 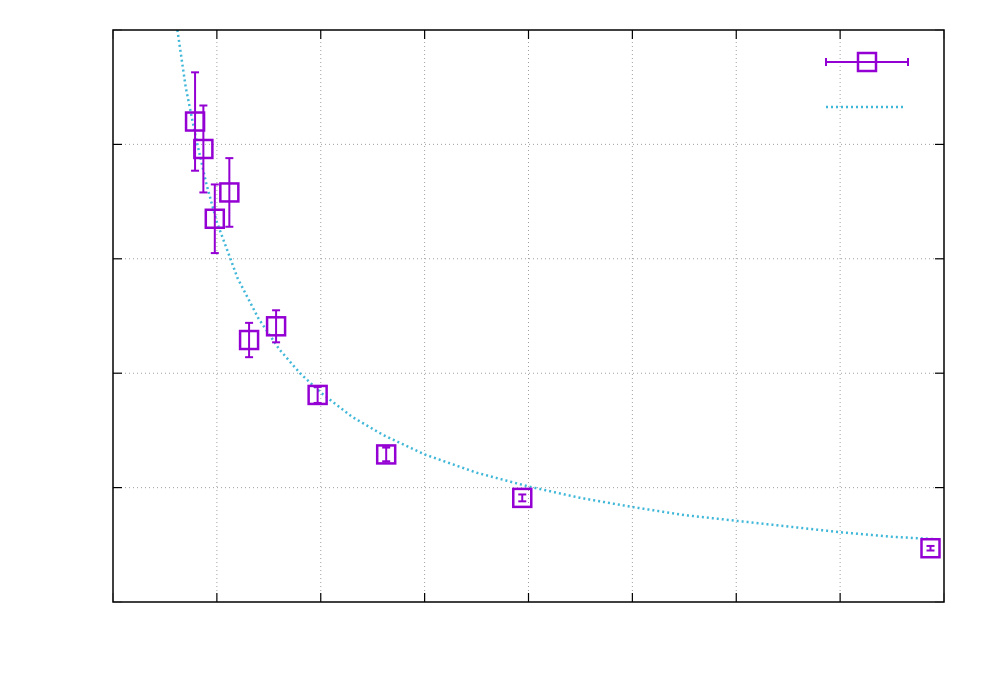 I want to click on legend-entry-data, so click(x=867, y=62).